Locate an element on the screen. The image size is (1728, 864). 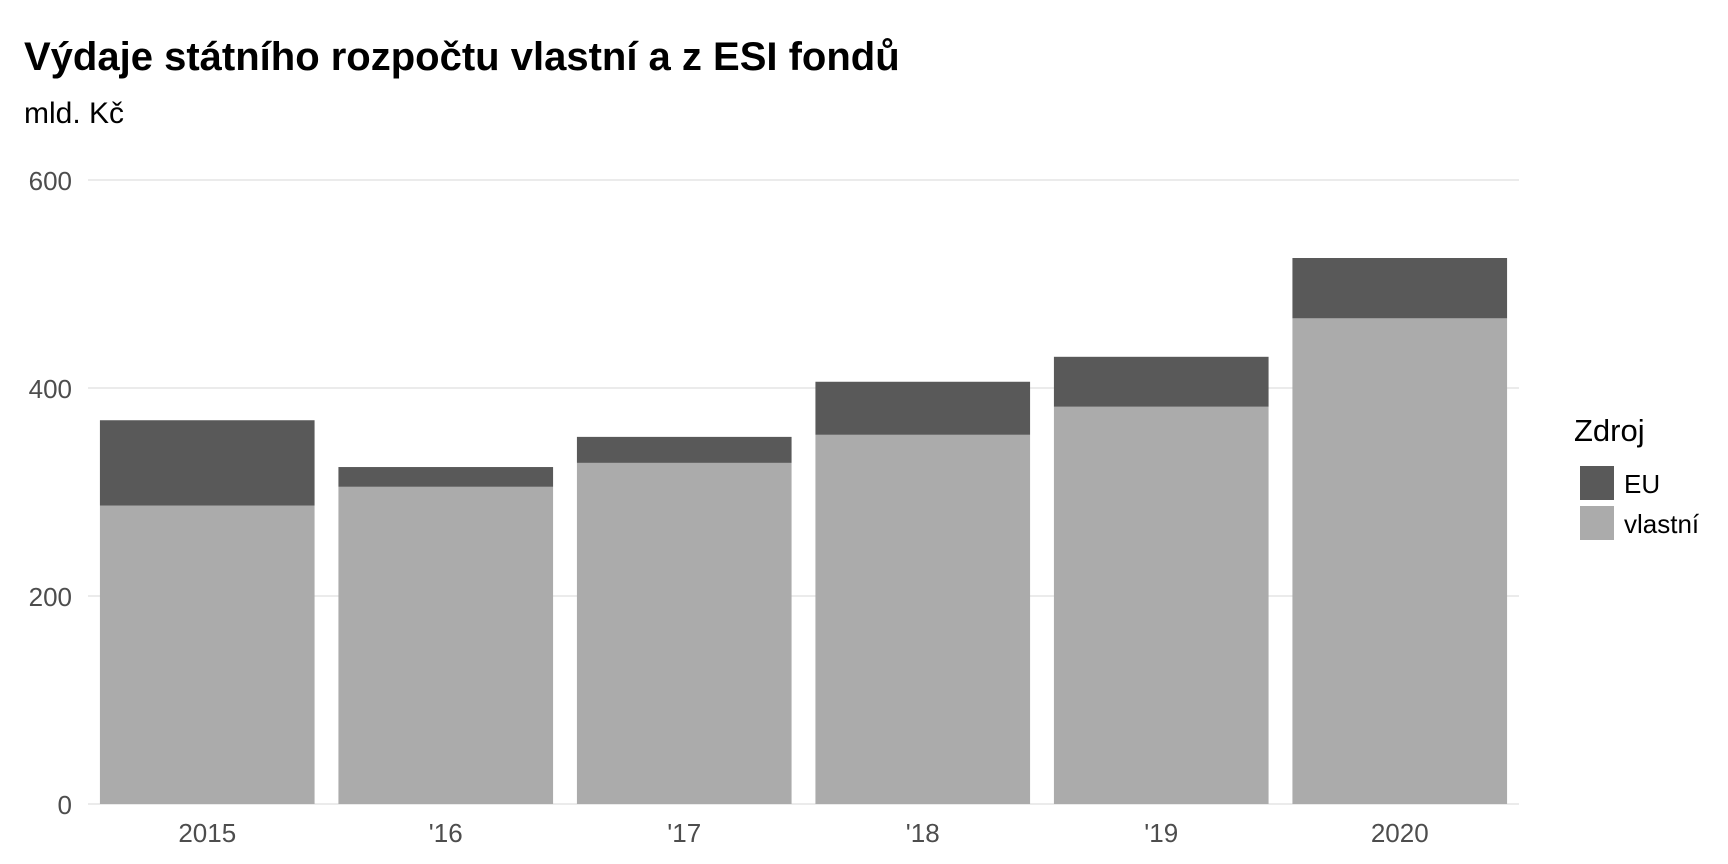
legend-title: Zdroj is located at coordinates (1609, 430).